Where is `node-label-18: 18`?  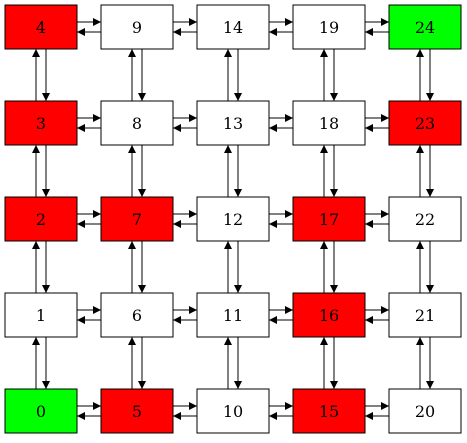 node-label-18: 18 is located at coordinates (329, 123).